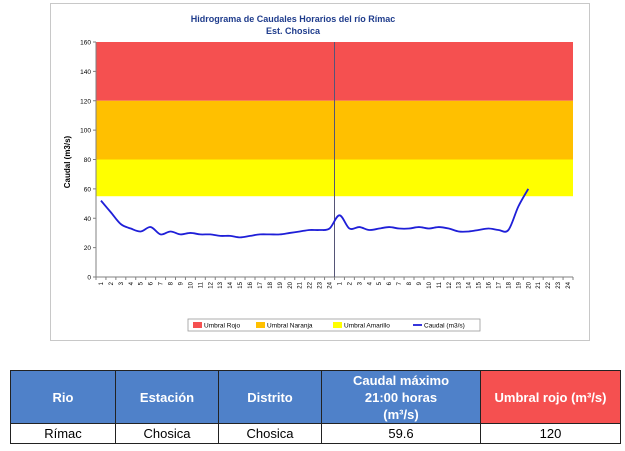  I want to click on legend-label-1: Umbral Naranja, so click(290, 326).